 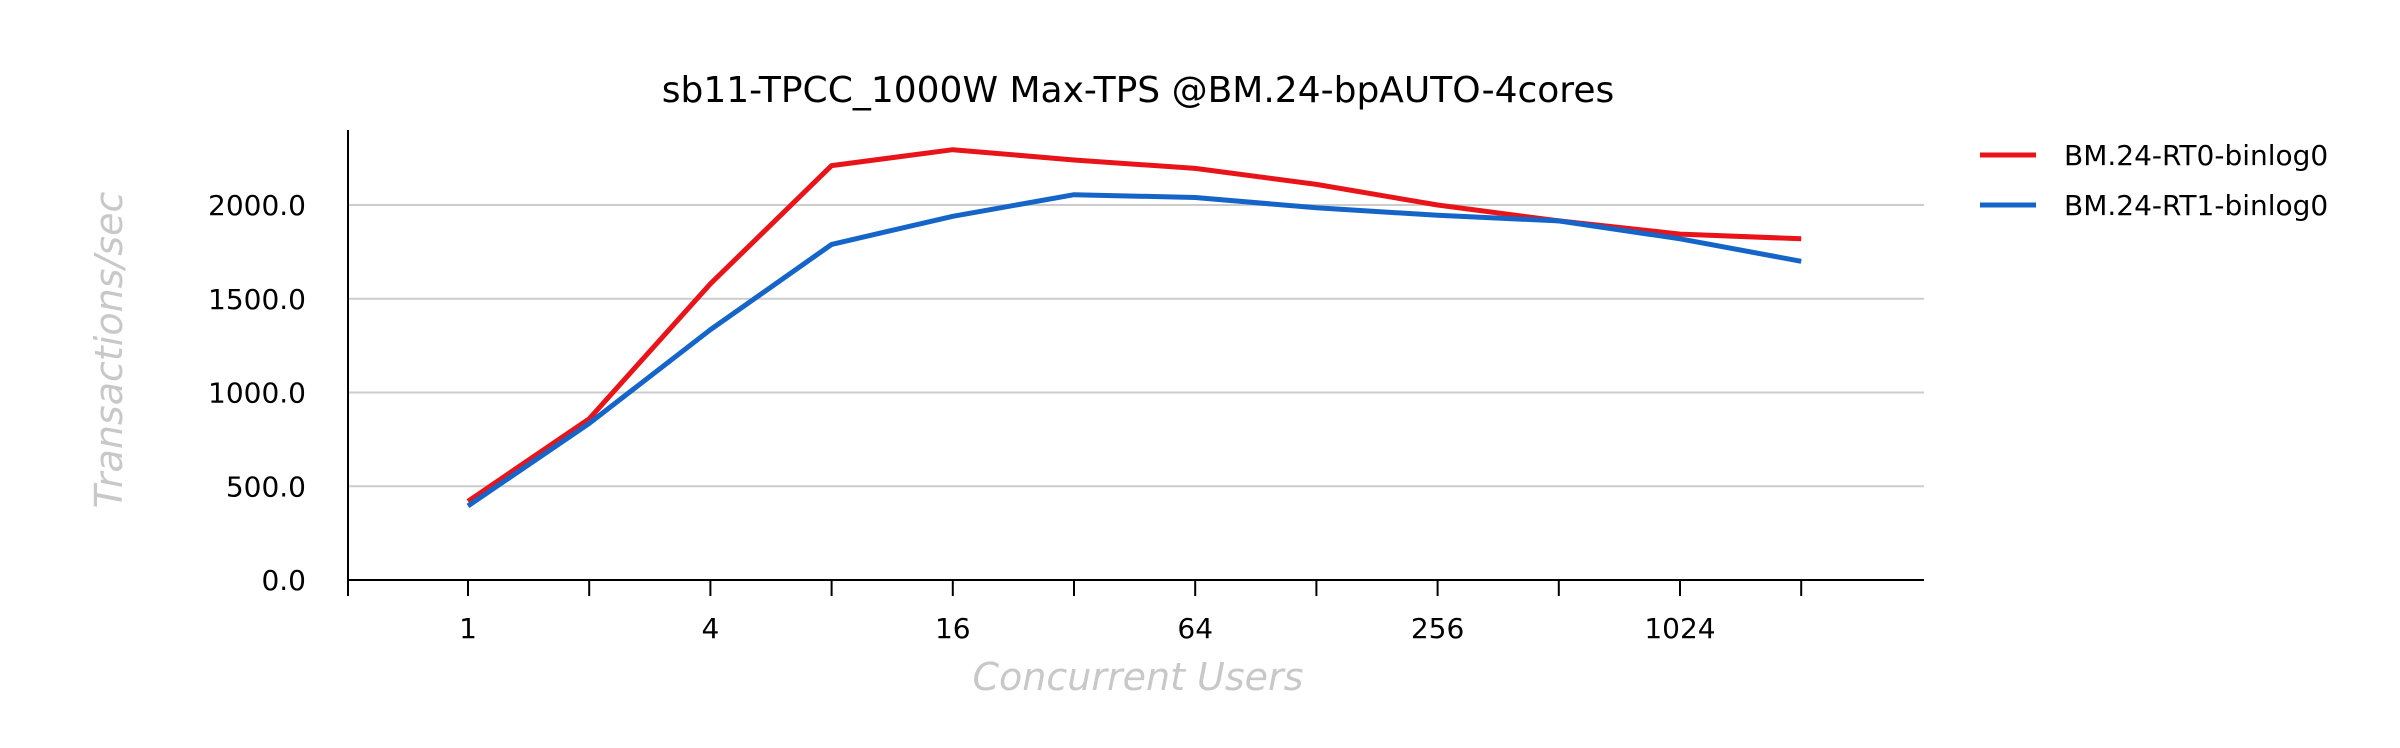 I want to click on x-tick-label: 4, so click(x=710, y=628).